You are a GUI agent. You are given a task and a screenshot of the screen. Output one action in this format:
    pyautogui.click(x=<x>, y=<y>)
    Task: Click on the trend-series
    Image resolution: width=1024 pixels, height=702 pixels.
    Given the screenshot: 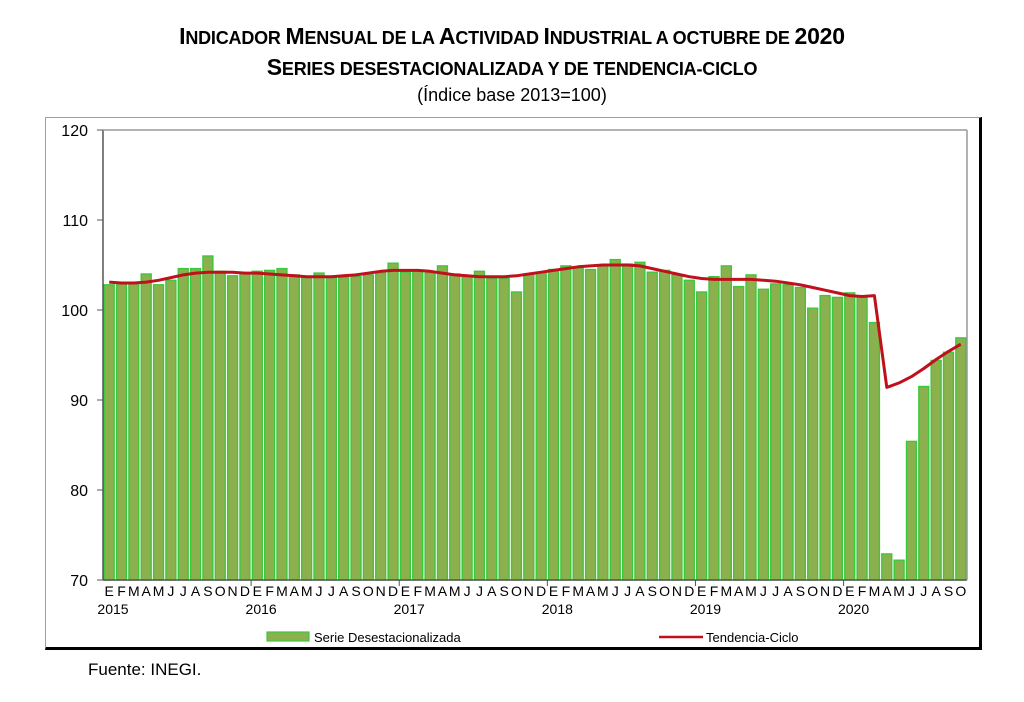 What is the action you would take?
    pyautogui.click(x=535, y=326)
    